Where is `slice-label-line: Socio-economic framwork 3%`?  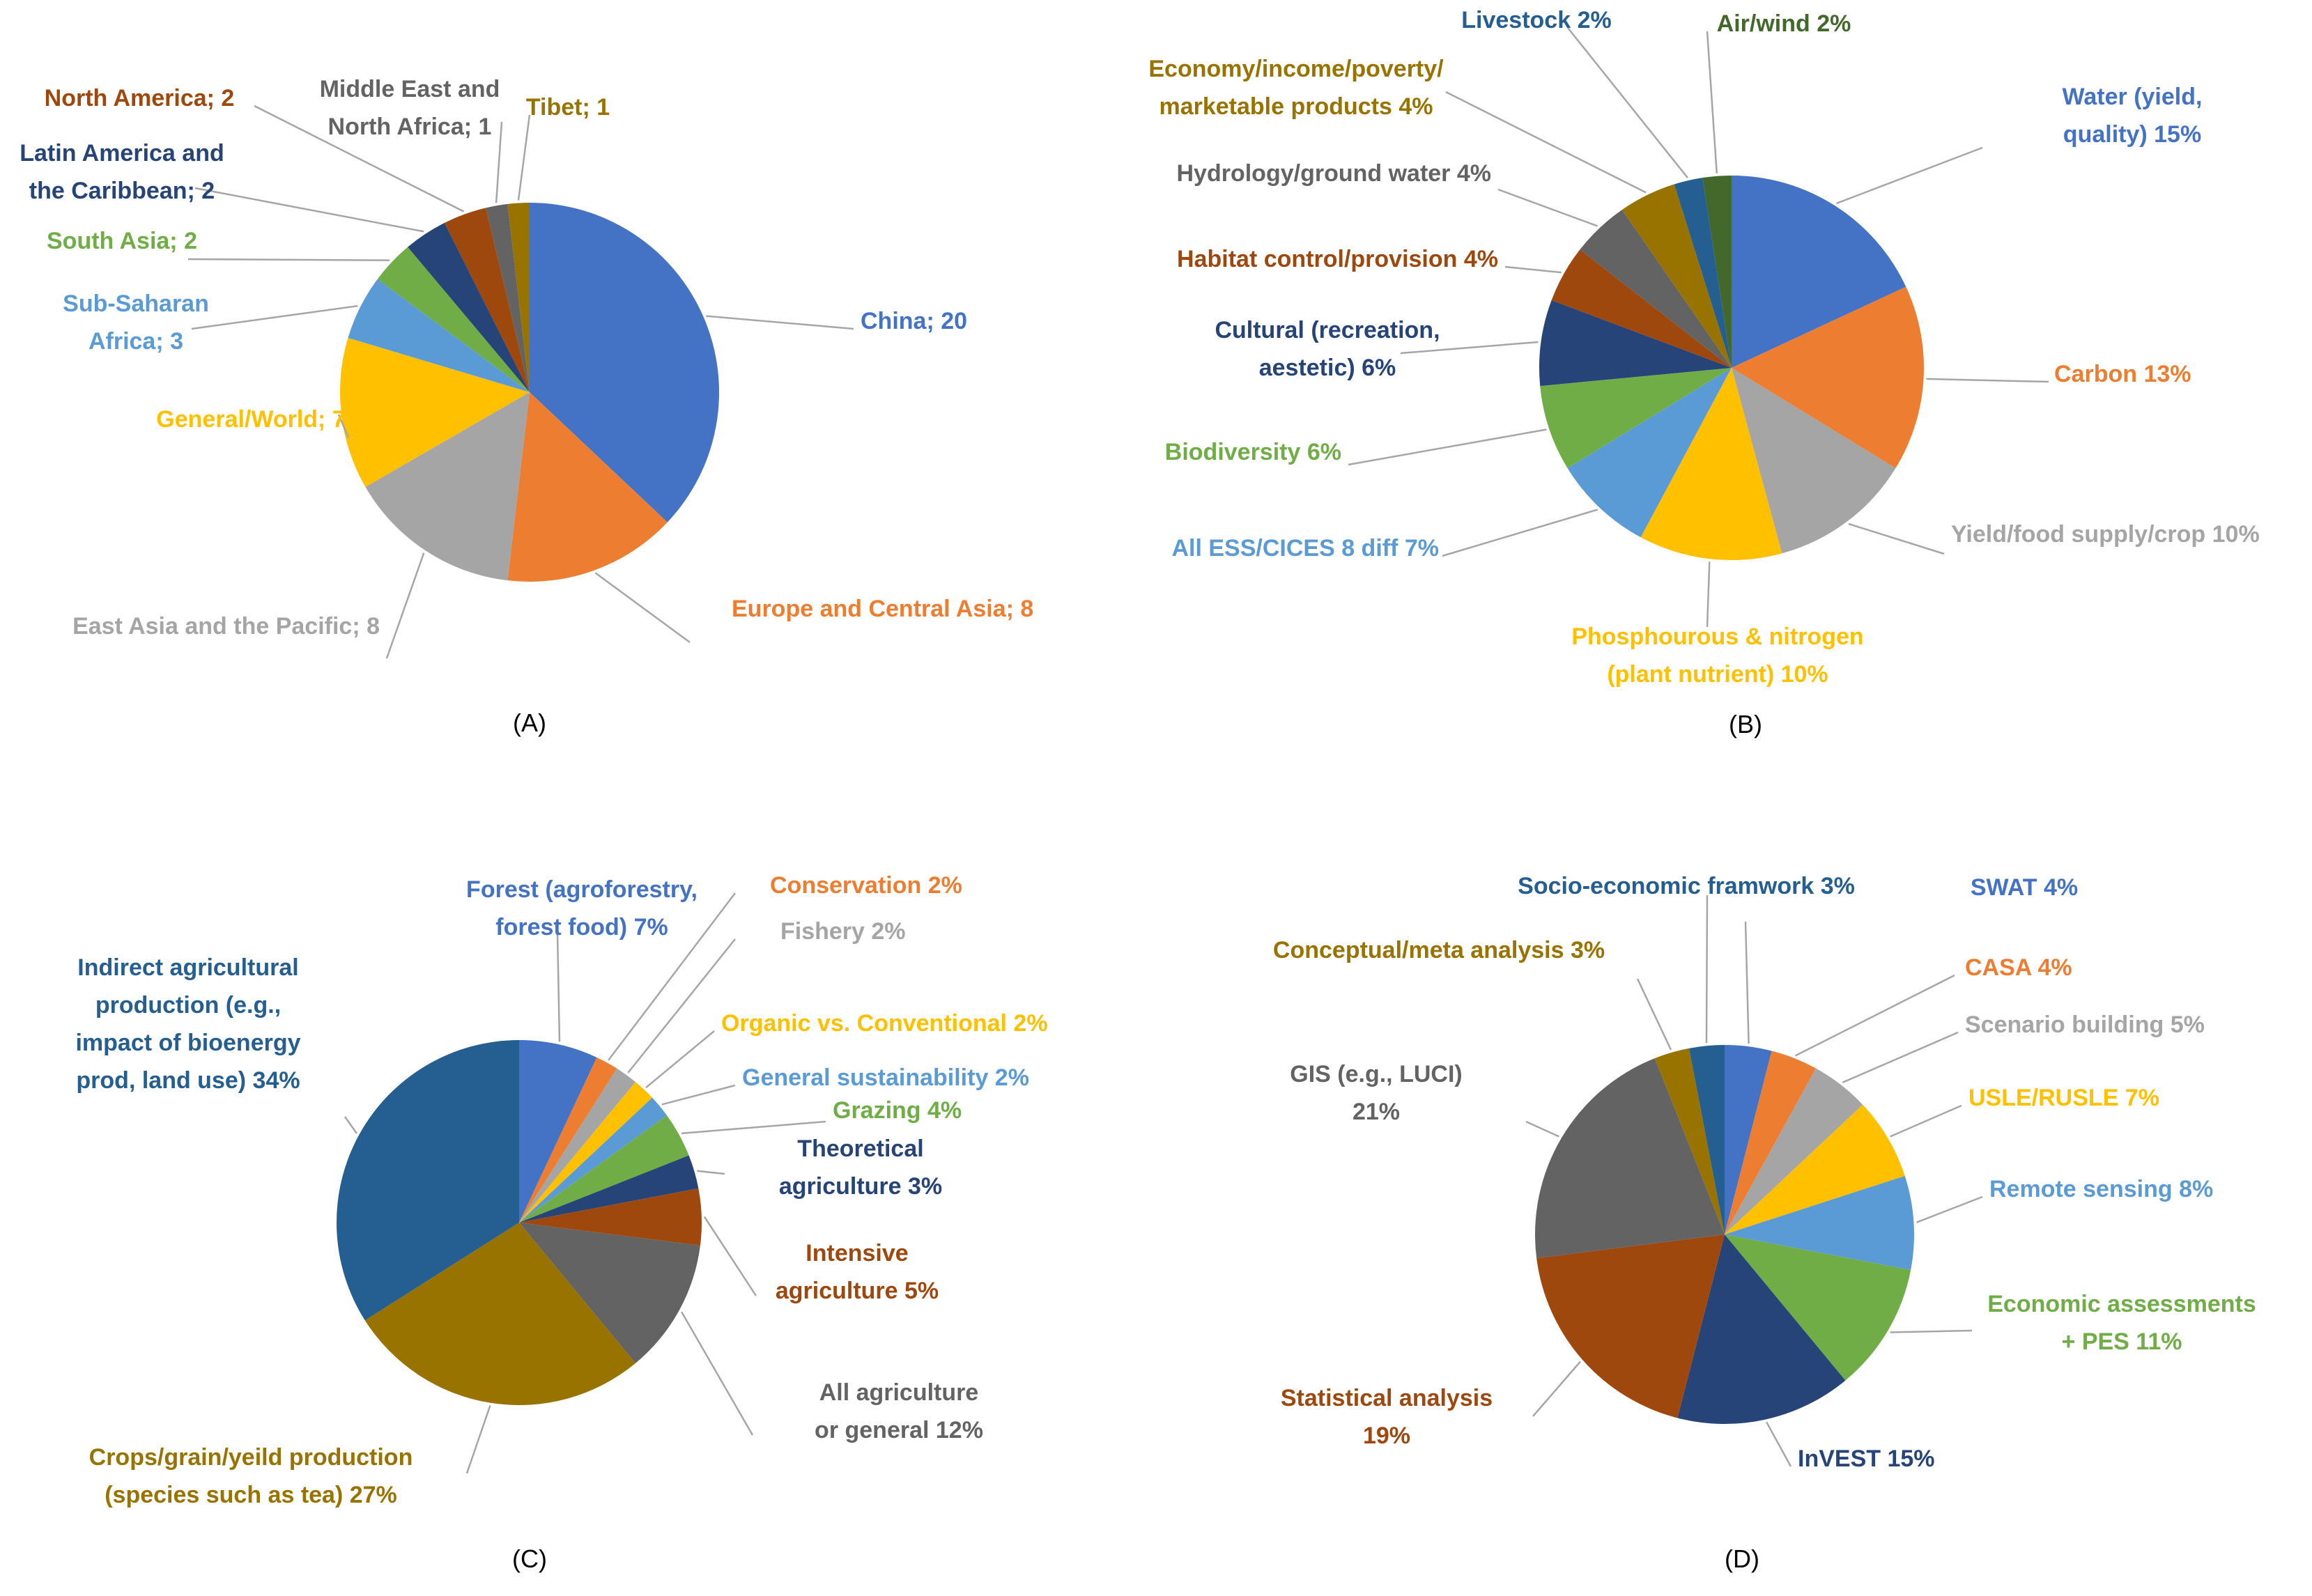
slice-label-line: Socio-economic framwork 3% is located at coordinates (1687, 886).